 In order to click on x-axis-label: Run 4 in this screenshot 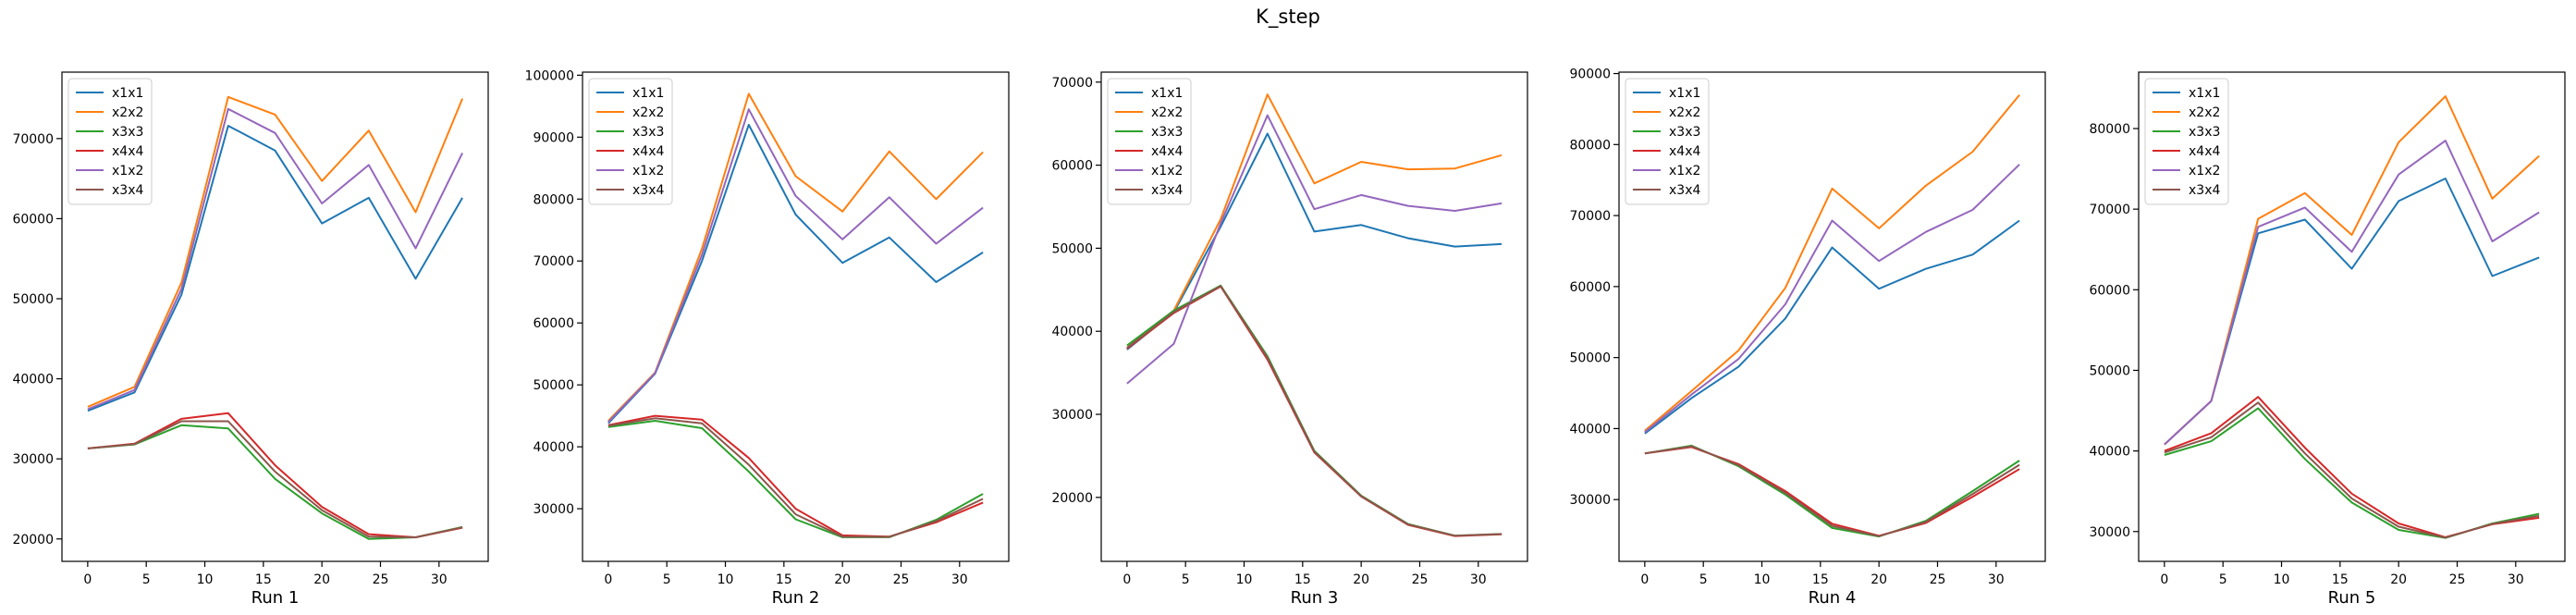, I will do `click(1833, 598)`.